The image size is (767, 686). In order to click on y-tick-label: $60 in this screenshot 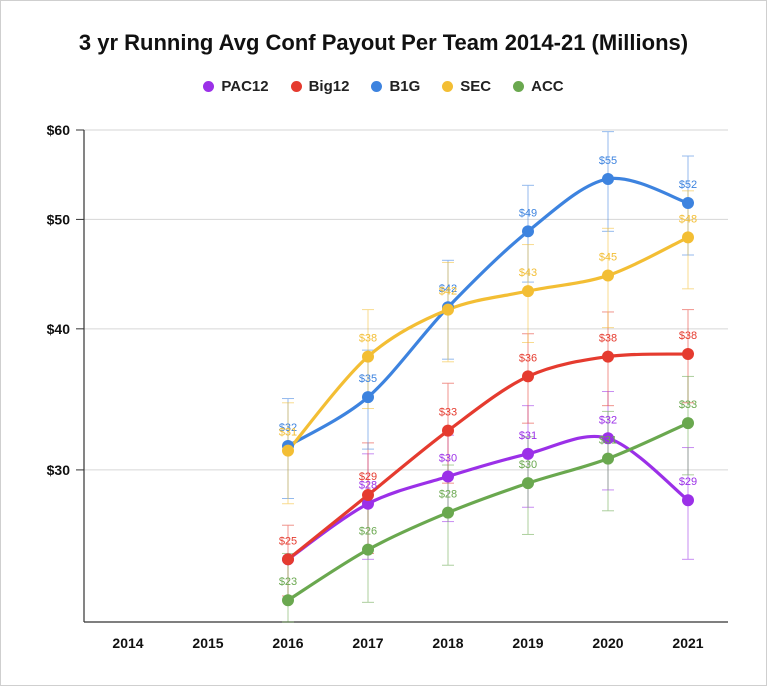, I will do `click(59, 130)`.